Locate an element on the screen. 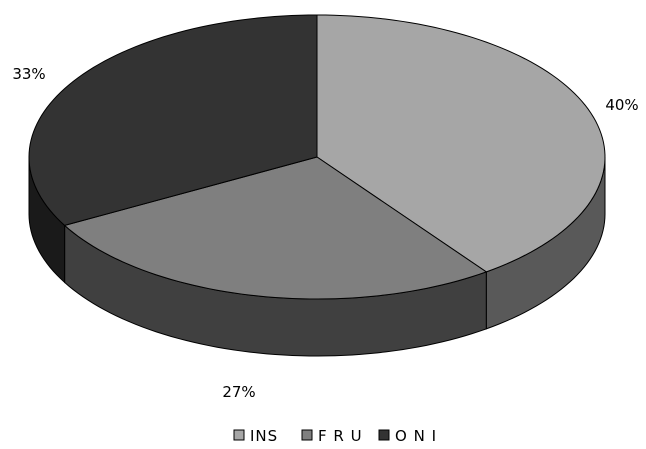  legend: INS F R U O N I is located at coordinates (335, 436).